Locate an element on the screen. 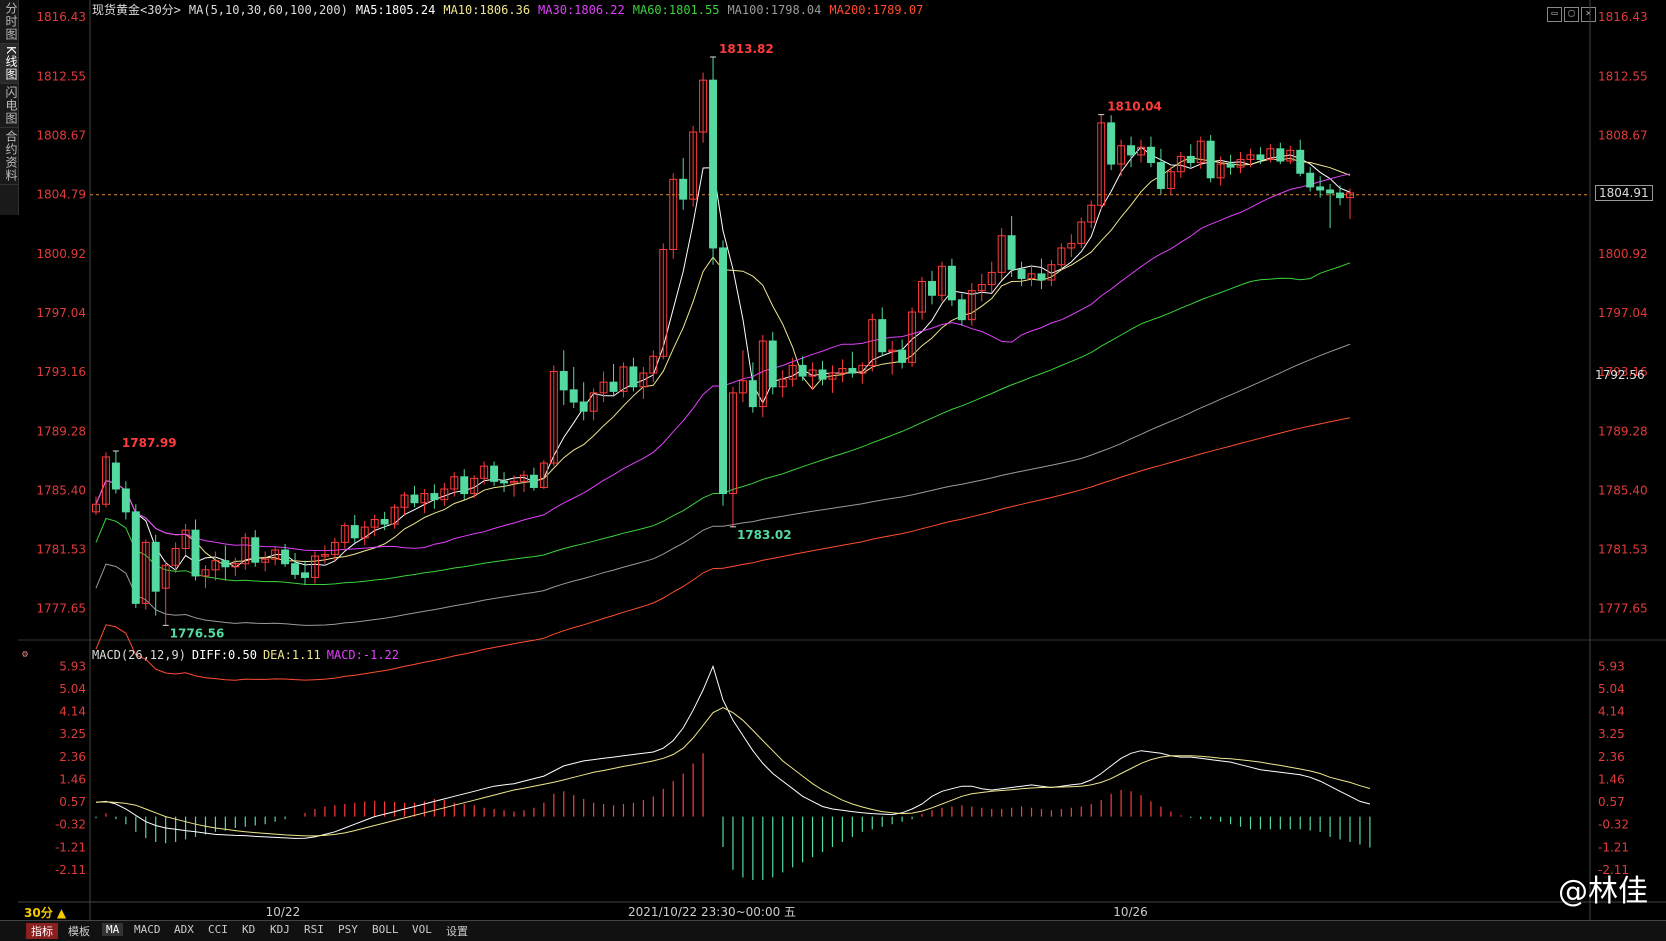  minimize-icon: ▭ is located at coordinates (1554, 14).